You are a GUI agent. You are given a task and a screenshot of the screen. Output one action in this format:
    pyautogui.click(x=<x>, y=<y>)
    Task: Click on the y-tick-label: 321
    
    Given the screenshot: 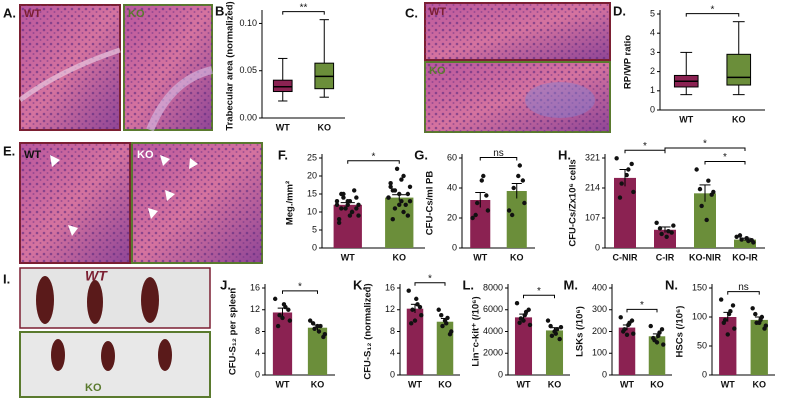 What is the action you would take?
    pyautogui.click(x=592, y=157)
    